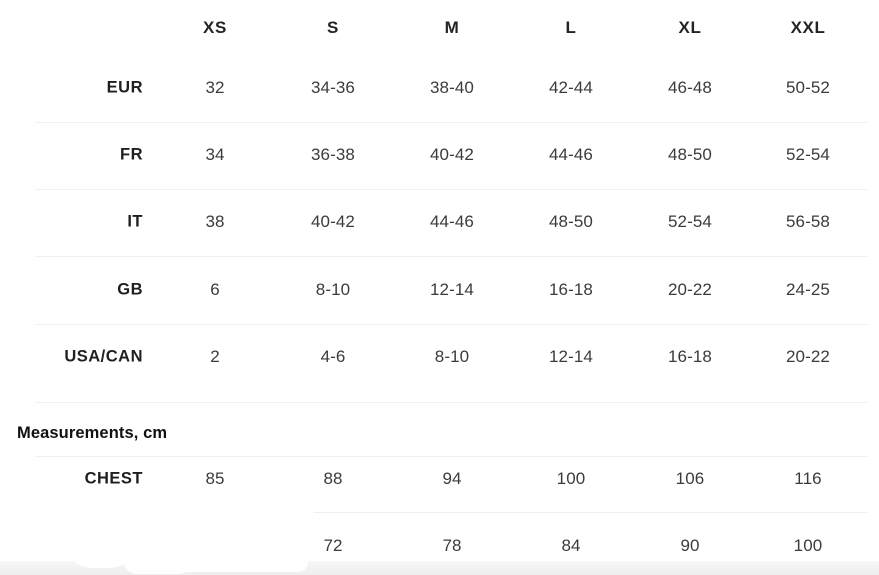  Describe the element at coordinates (452, 478) in the screenshot. I see `cell-chest-m: 94` at that location.